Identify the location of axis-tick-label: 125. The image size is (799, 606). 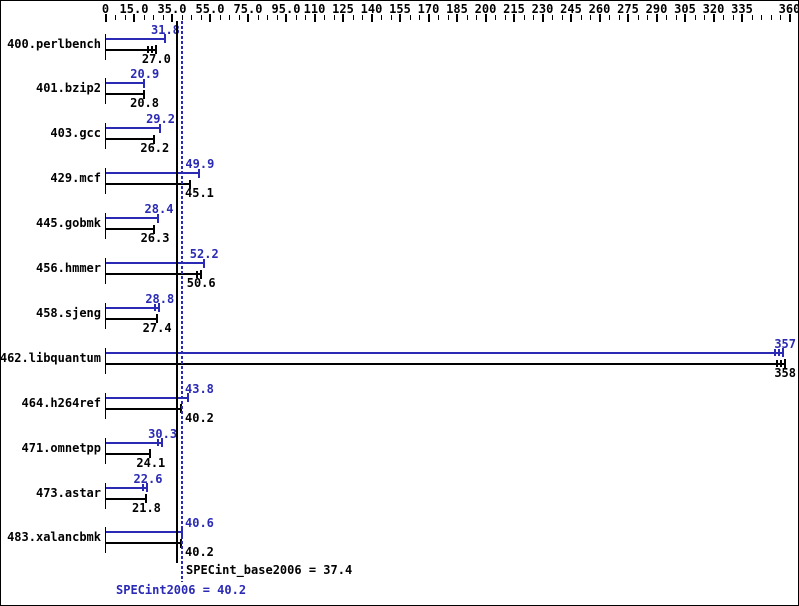
(343, 9).